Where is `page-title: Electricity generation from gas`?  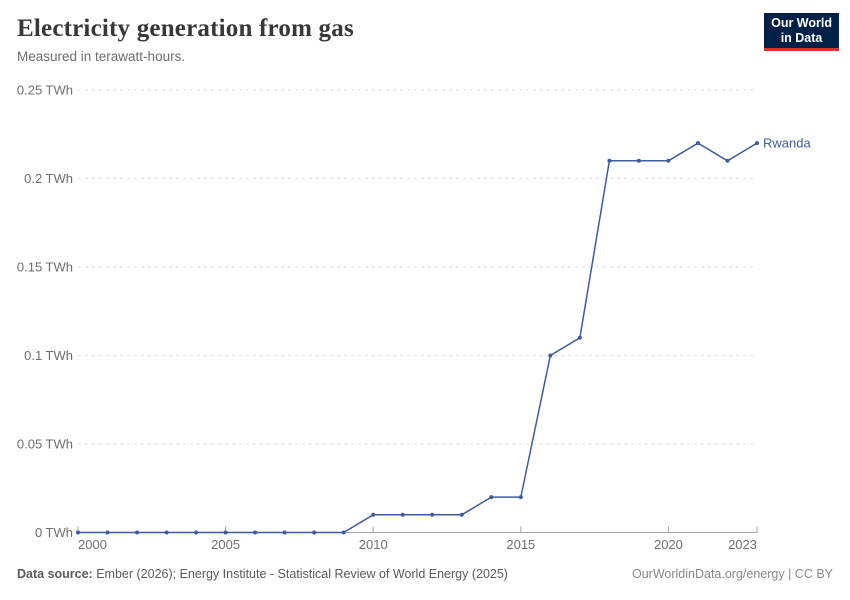
page-title: Electricity generation from gas is located at coordinates (185, 28).